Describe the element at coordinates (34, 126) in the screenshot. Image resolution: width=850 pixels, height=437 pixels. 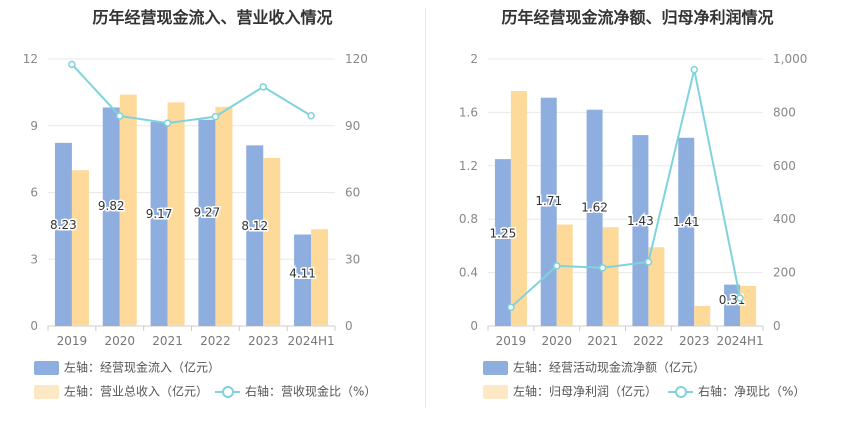
I see `left-tick-label: 9` at that location.